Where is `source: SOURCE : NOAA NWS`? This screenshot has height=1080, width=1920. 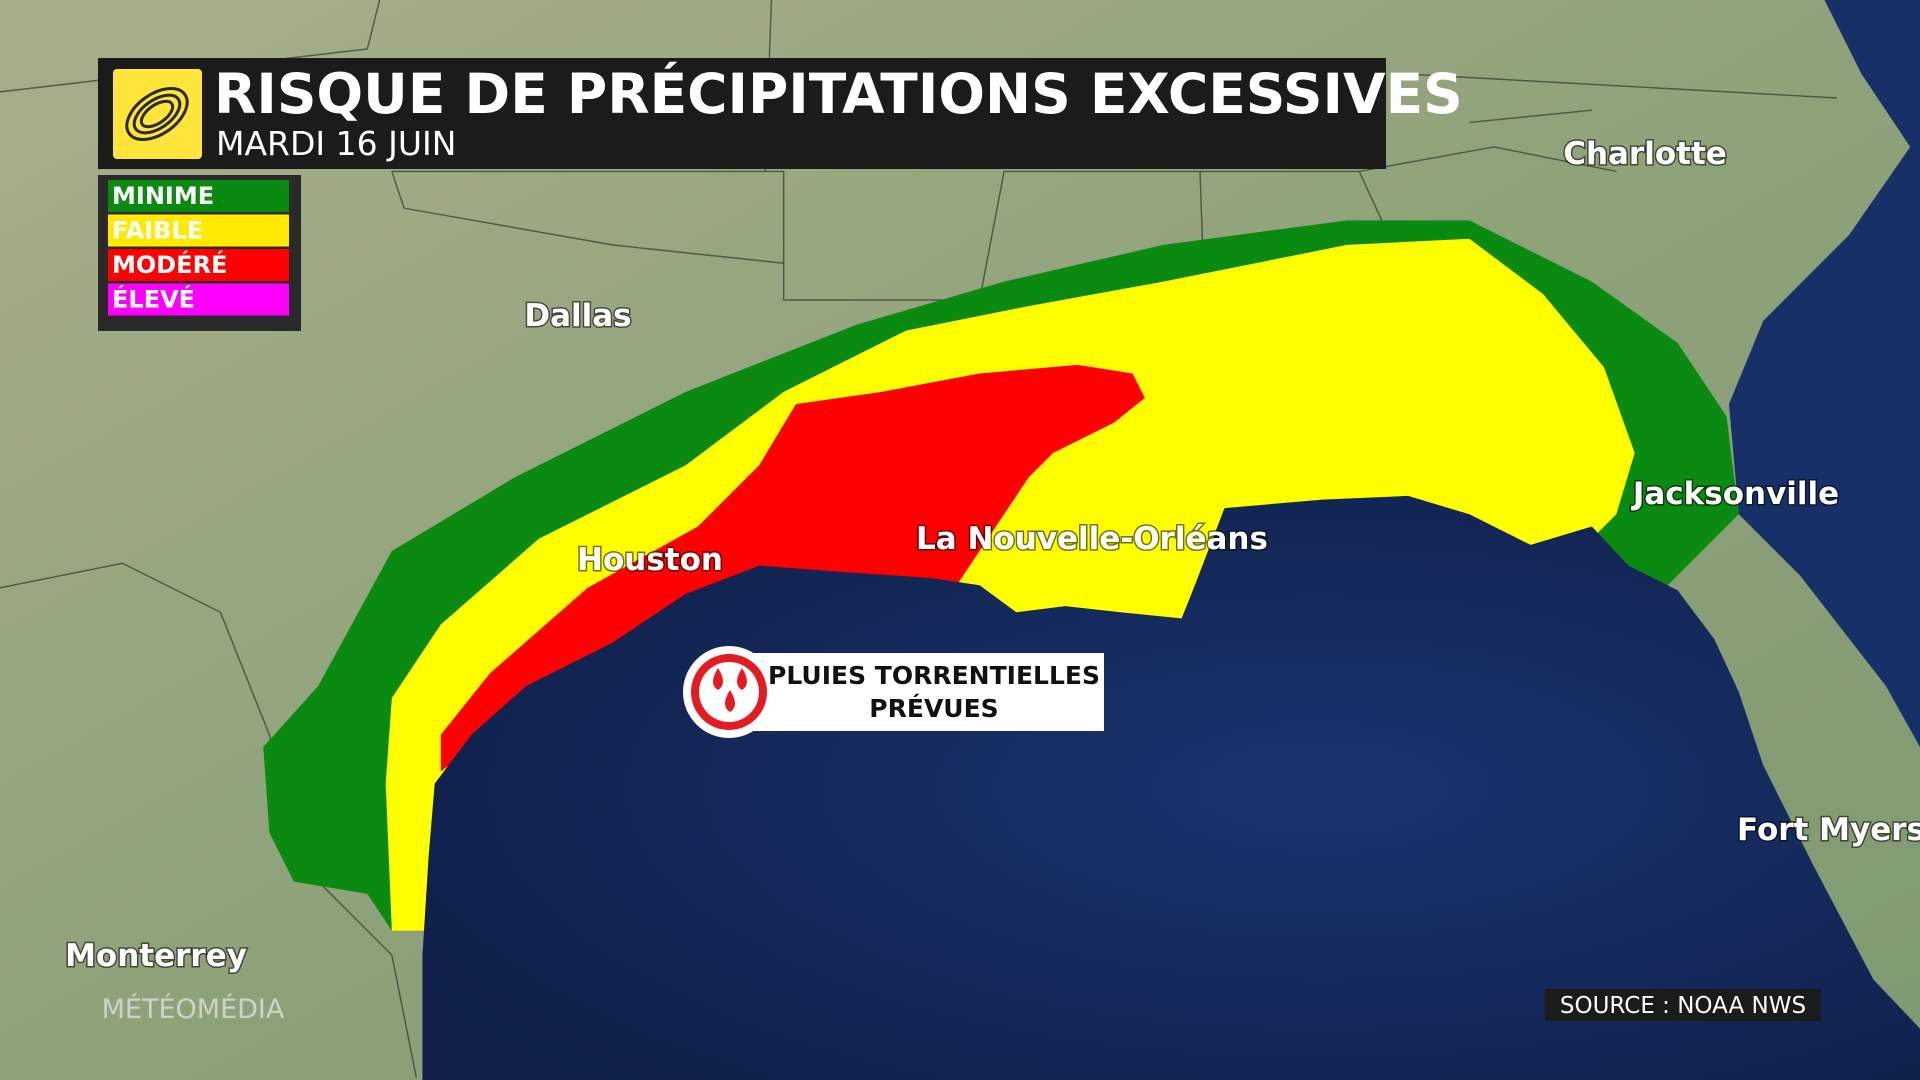
source: SOURCE : NOAA NWS is located at coordinates (1683, 1006).